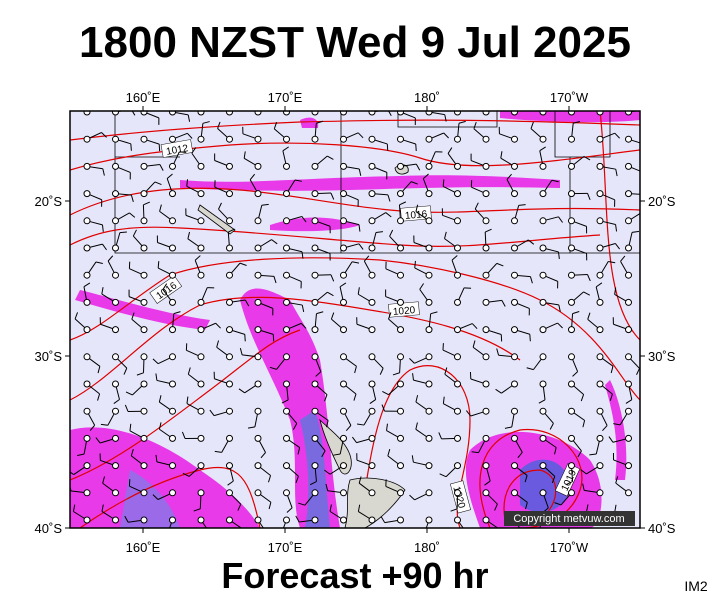 The width and height of the screenshot is (711, 605). I want to click on right-lat-label: 40˚S, so click(662, 528).